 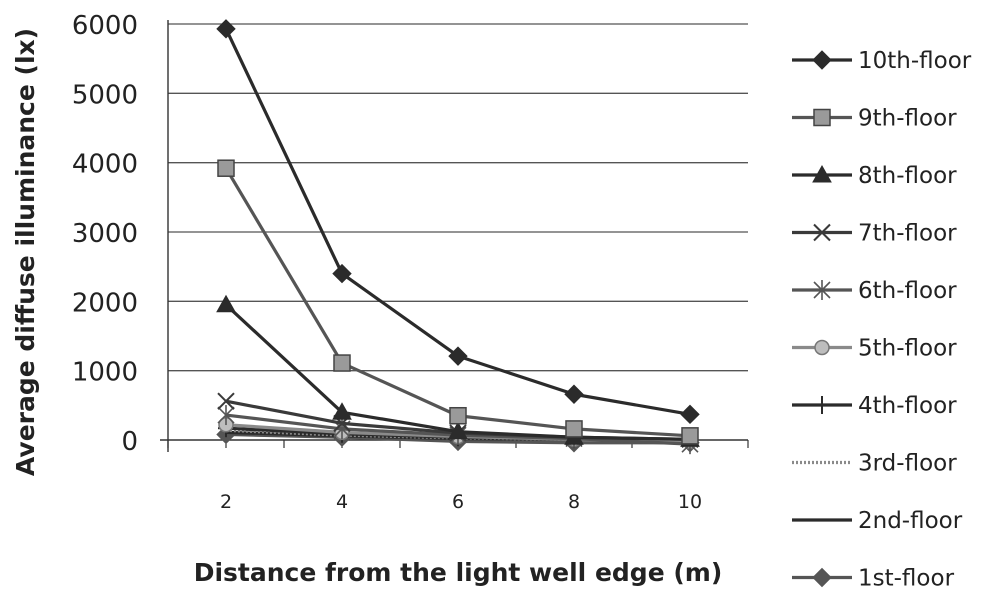 I want to click on point-9th-floor-x8, so click(x=574, y=429).